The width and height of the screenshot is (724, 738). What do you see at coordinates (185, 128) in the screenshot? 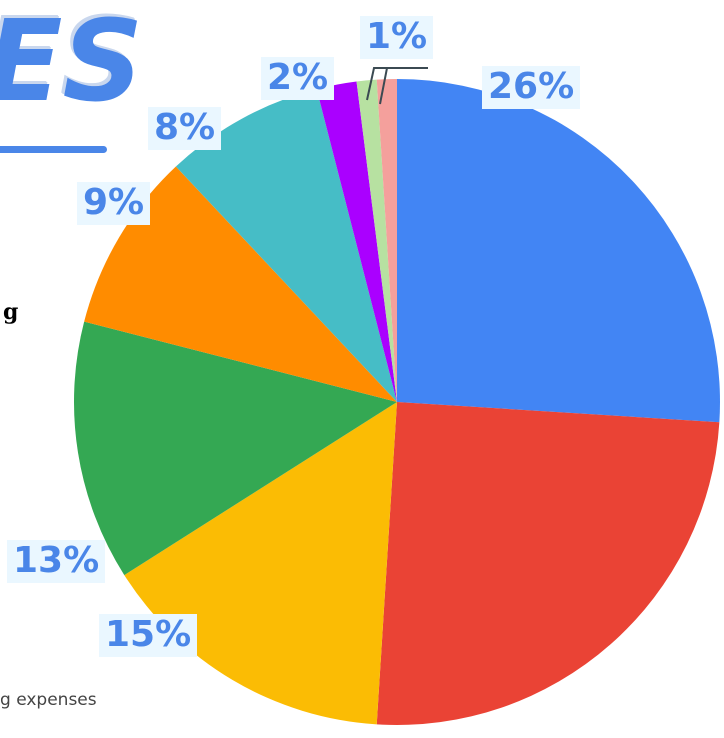
I see `slice-label-8: 8%` at bounding box center [185, 128].